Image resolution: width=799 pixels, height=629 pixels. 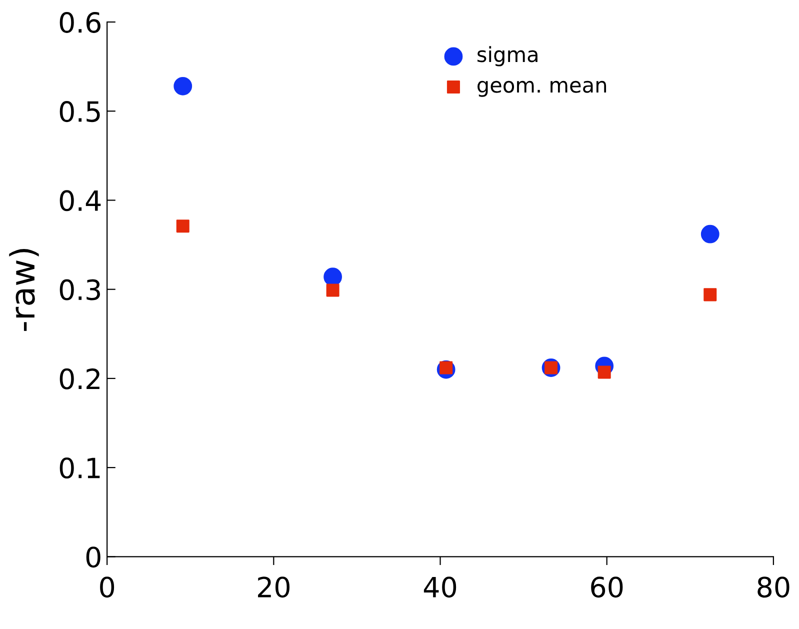 What do you see at coordinates (774, 587) in the screenshot?
I see `x-tick-label: 80` at bounding box center [774, 587].